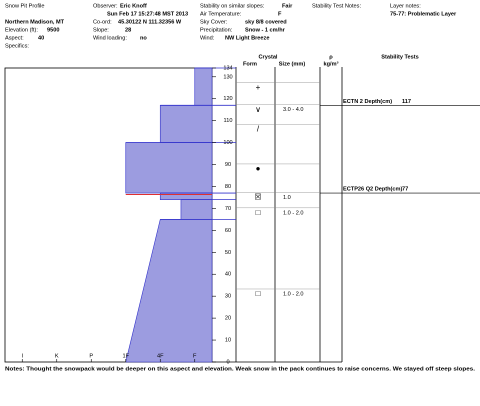 This screenshot has height=406, width=480. What do you see at coordinates (228, 253) in the screenshot?
I see `y-tick-label: 50` at bounding box center [228, 253].